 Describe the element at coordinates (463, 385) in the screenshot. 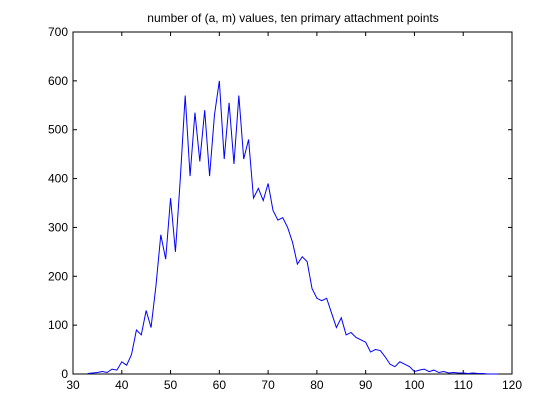

I see `x-tick-label: 110` at that location.